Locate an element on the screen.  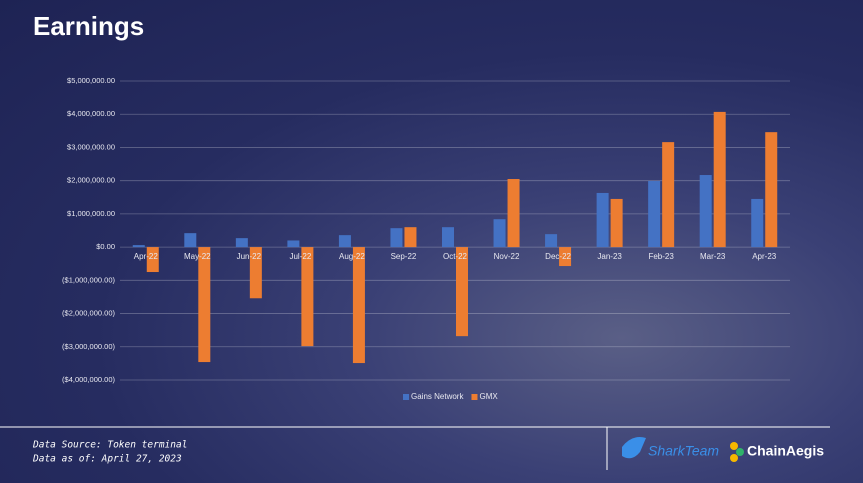
chart-title: Earnings is located at coordinates (88, 26).